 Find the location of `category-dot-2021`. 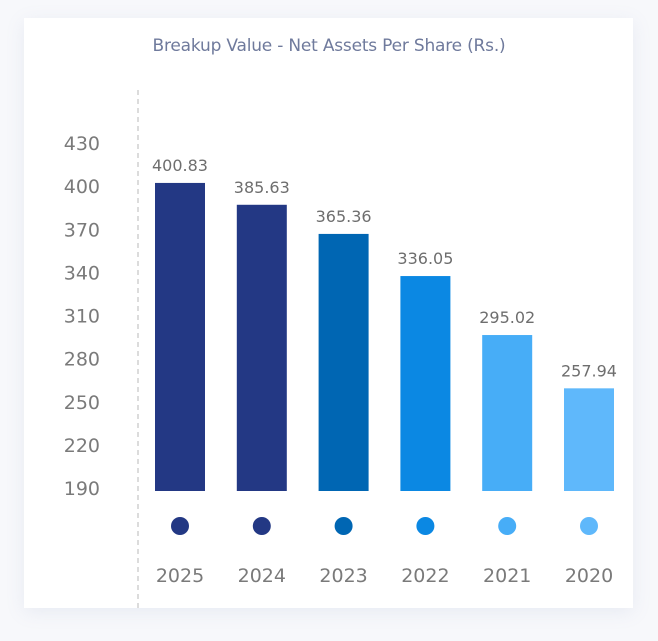

category-dot-2021 is located at coordinates (507, 526).